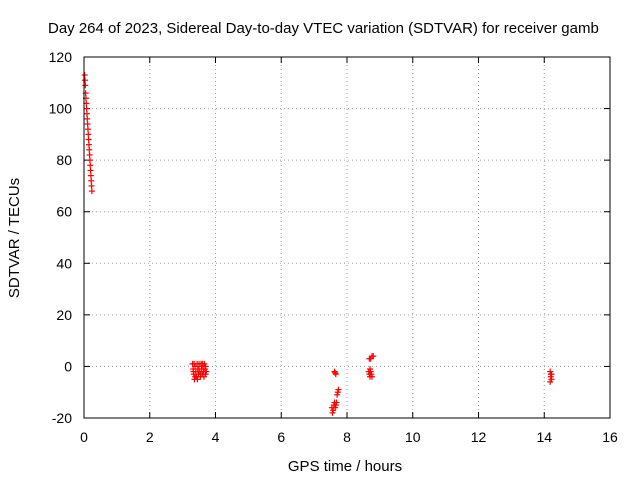 Image resolution: width=640 pixels, height=480 pixels. Describe the element at coordinates (62, 418) in the screenshot. I see `y-tick-label: -20` at that location.